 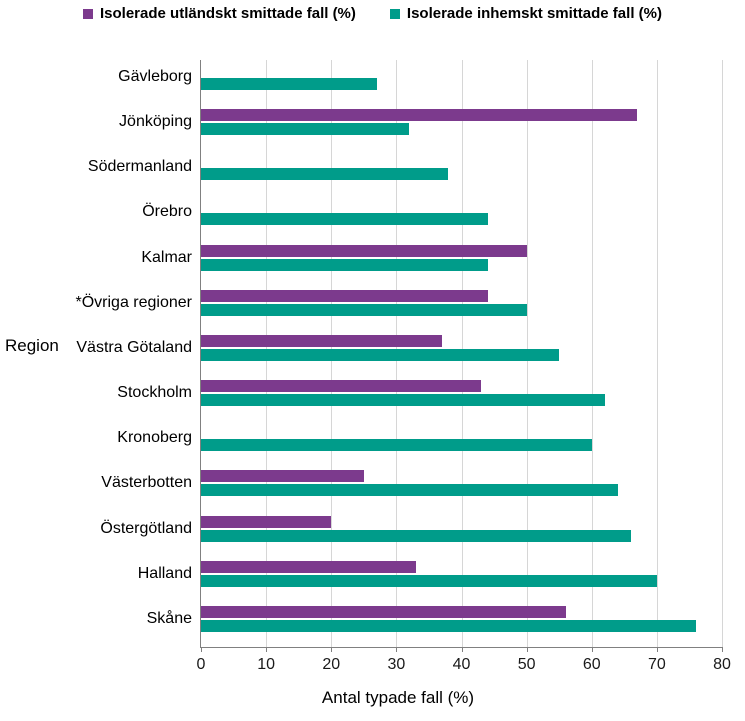 I want to click on category-row-j-nk-ping: Jönköping, so click(x=420, y=127).